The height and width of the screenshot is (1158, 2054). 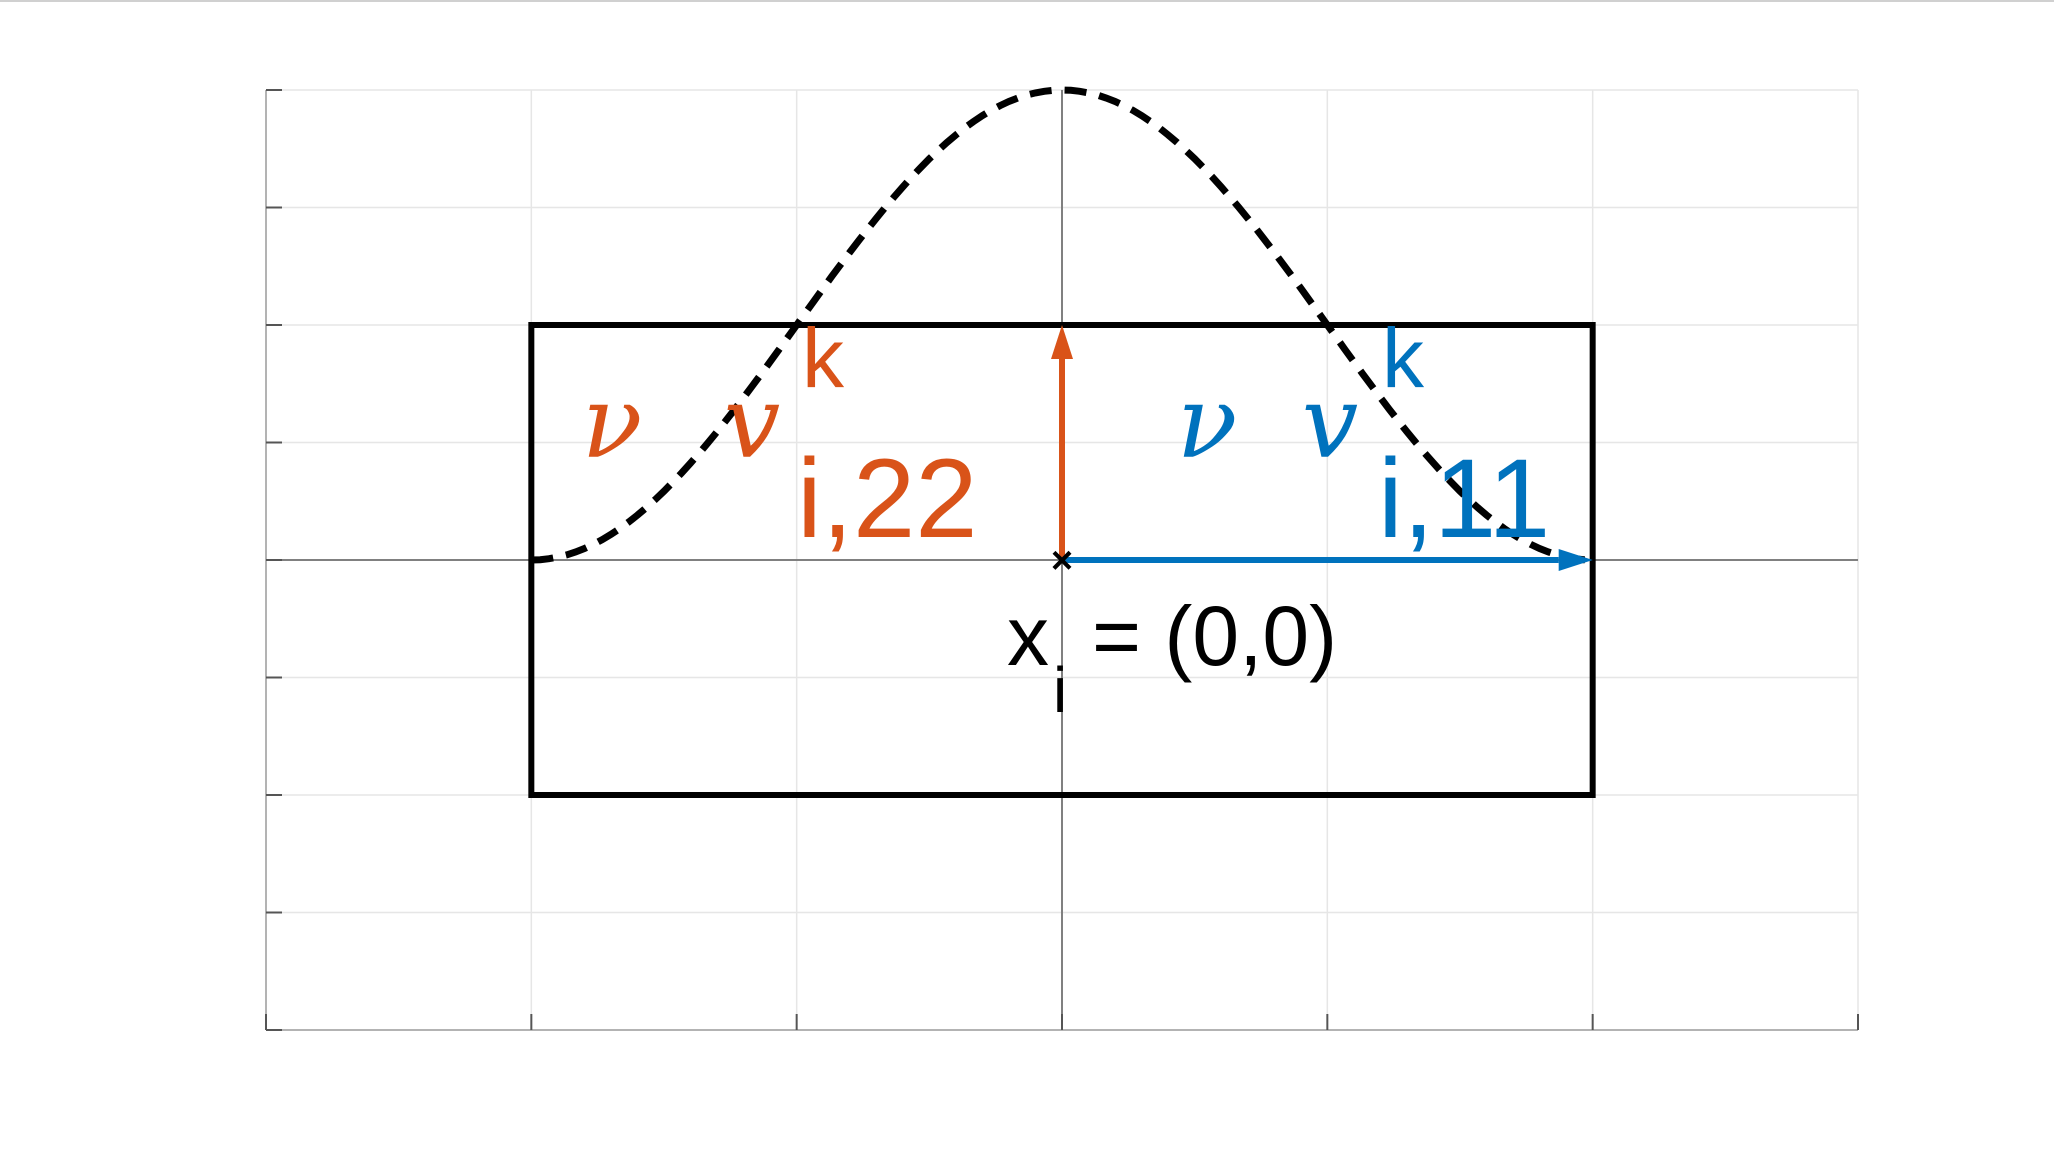 What do you see at coordinates (1464, 498) in the screenshot?
I see `blue-label-sub: i,11` at bounding box center [1464, 498].